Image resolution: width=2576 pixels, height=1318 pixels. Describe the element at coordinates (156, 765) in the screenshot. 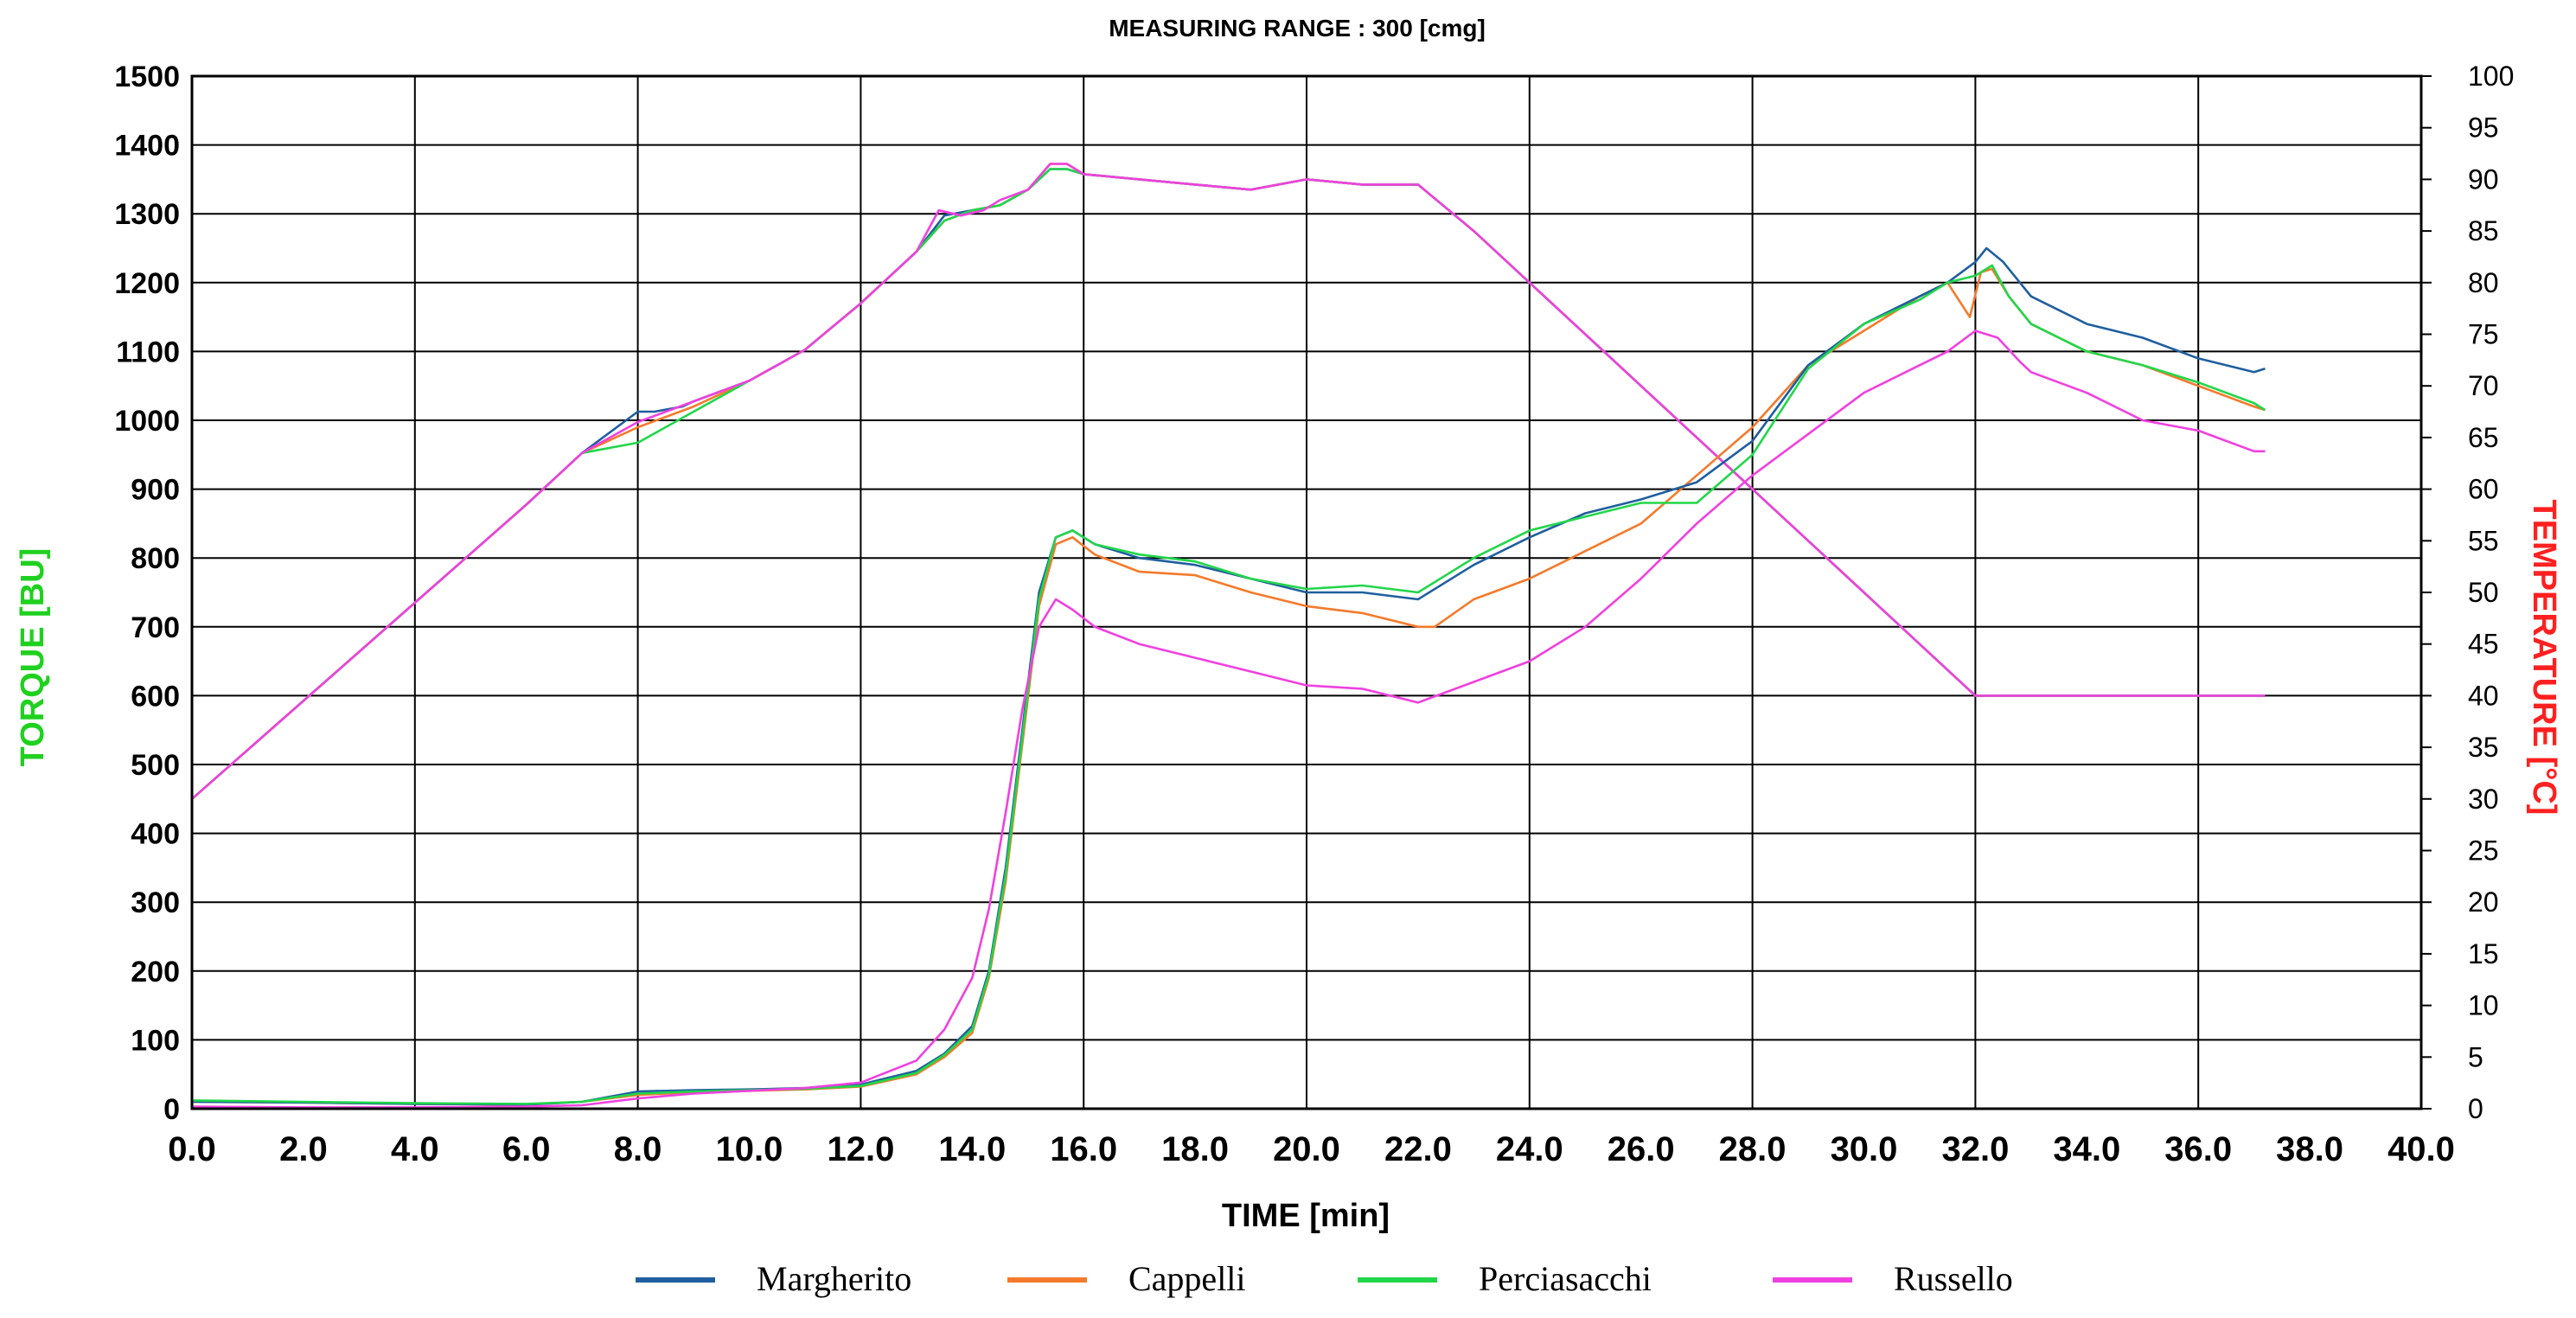

I see `y-tick-label: 500` at that location.